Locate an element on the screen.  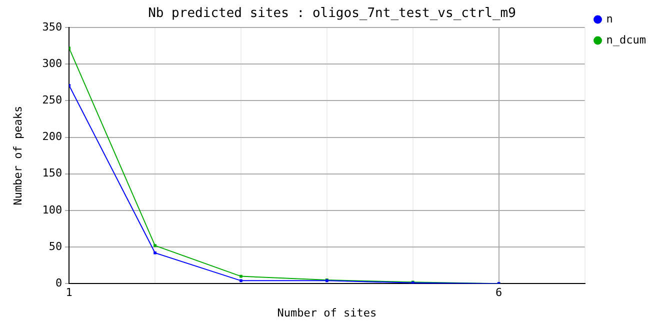
x-axis-title: Number of sites is located at coordinates (327, 313).